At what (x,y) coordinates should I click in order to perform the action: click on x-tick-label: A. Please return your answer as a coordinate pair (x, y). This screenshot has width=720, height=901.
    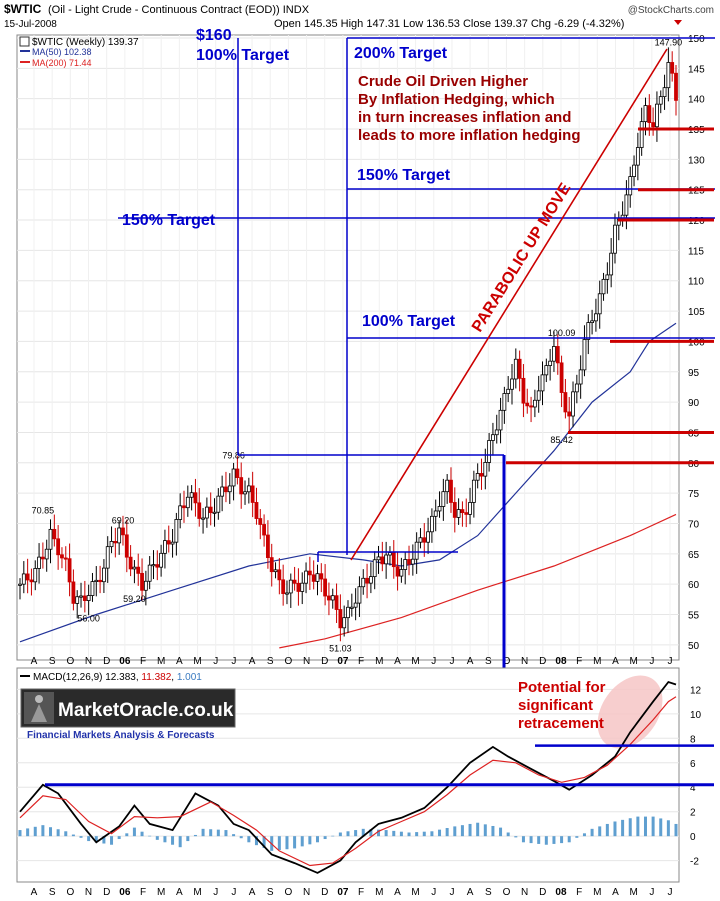
    Looking at the image, I should click on (615, 661).